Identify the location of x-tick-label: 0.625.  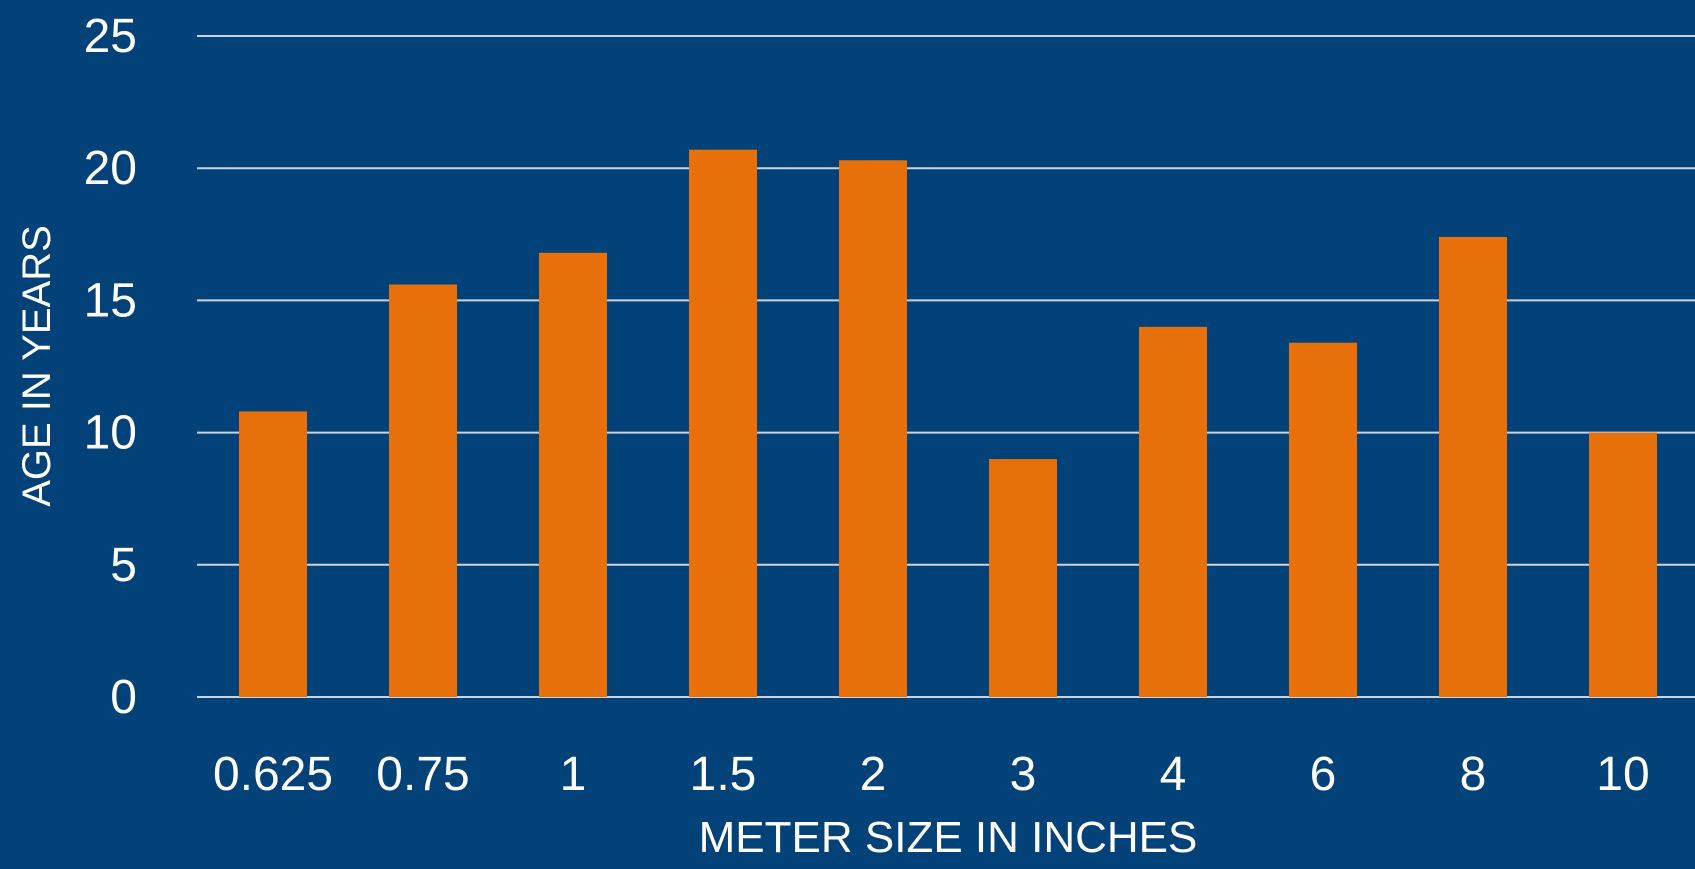
(273, 774).